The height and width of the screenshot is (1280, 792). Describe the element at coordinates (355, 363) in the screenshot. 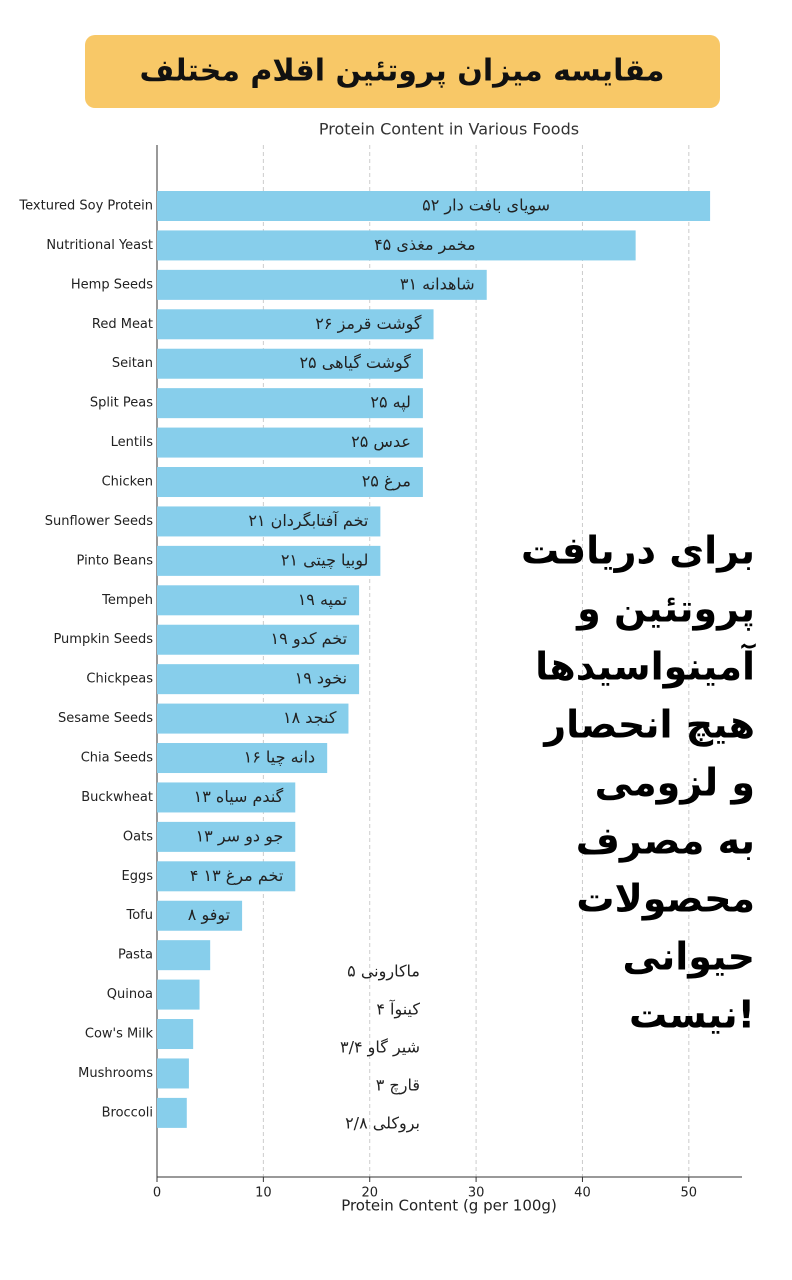

I see `value-label: گوشت گیاهی ۲۵` at that location.